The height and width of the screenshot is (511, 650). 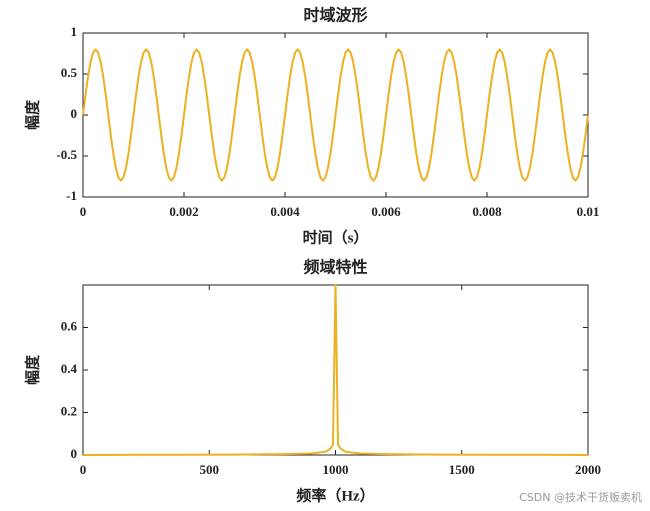 I want to click on x-axis-label: 时间（s）, so click(x=336, y=237).